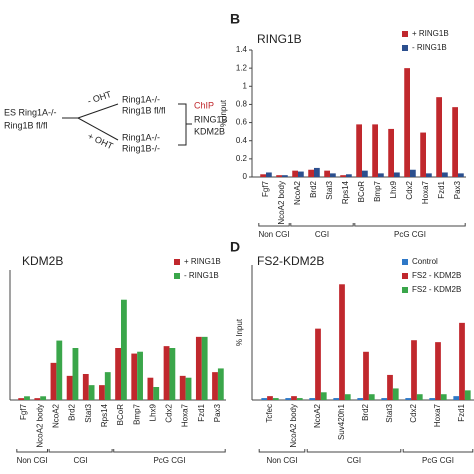  I want to click on chart-title: FS2-KDM2B, so click(290, 261).